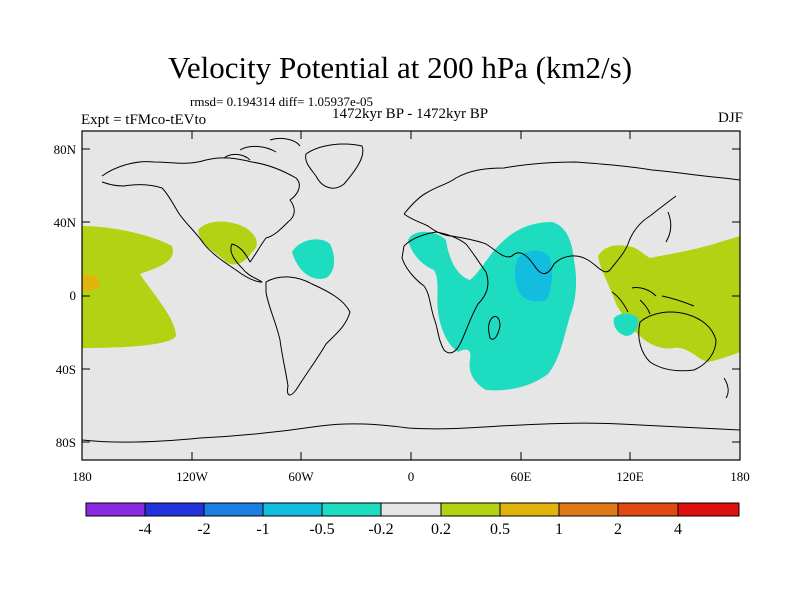 The width and height of the screenshot is (800, 600). What do you see at coordinates (203, 529) in the screenshot?
I see `colorbar-label-2: -2` at bounding box center [203, 529].